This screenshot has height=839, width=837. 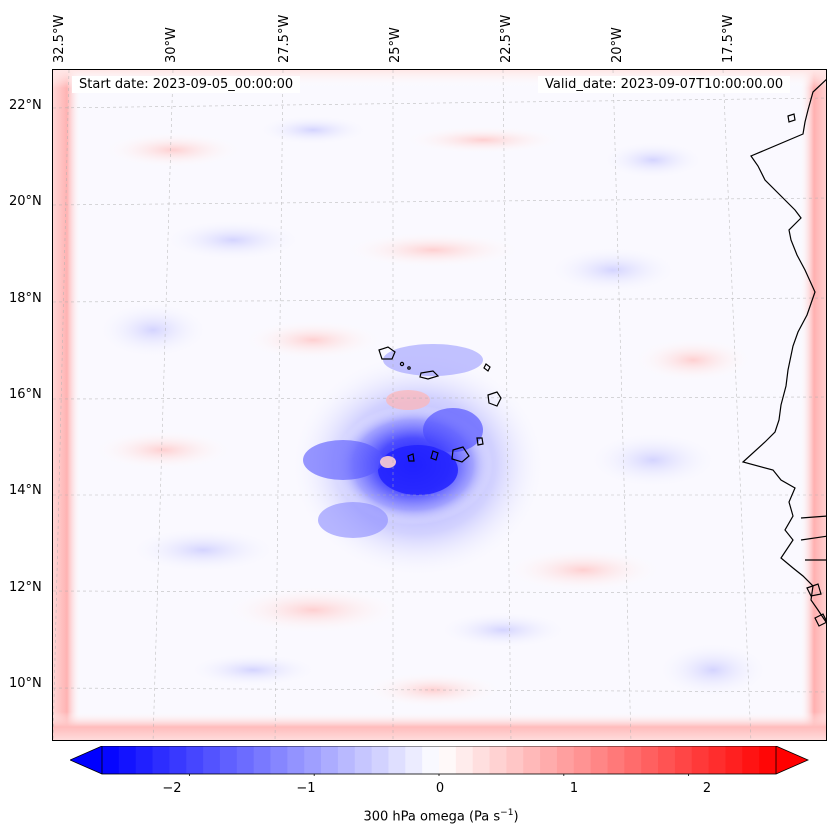 I want to click on colorbar-tick-label: 1, so click(x=574, y=788).